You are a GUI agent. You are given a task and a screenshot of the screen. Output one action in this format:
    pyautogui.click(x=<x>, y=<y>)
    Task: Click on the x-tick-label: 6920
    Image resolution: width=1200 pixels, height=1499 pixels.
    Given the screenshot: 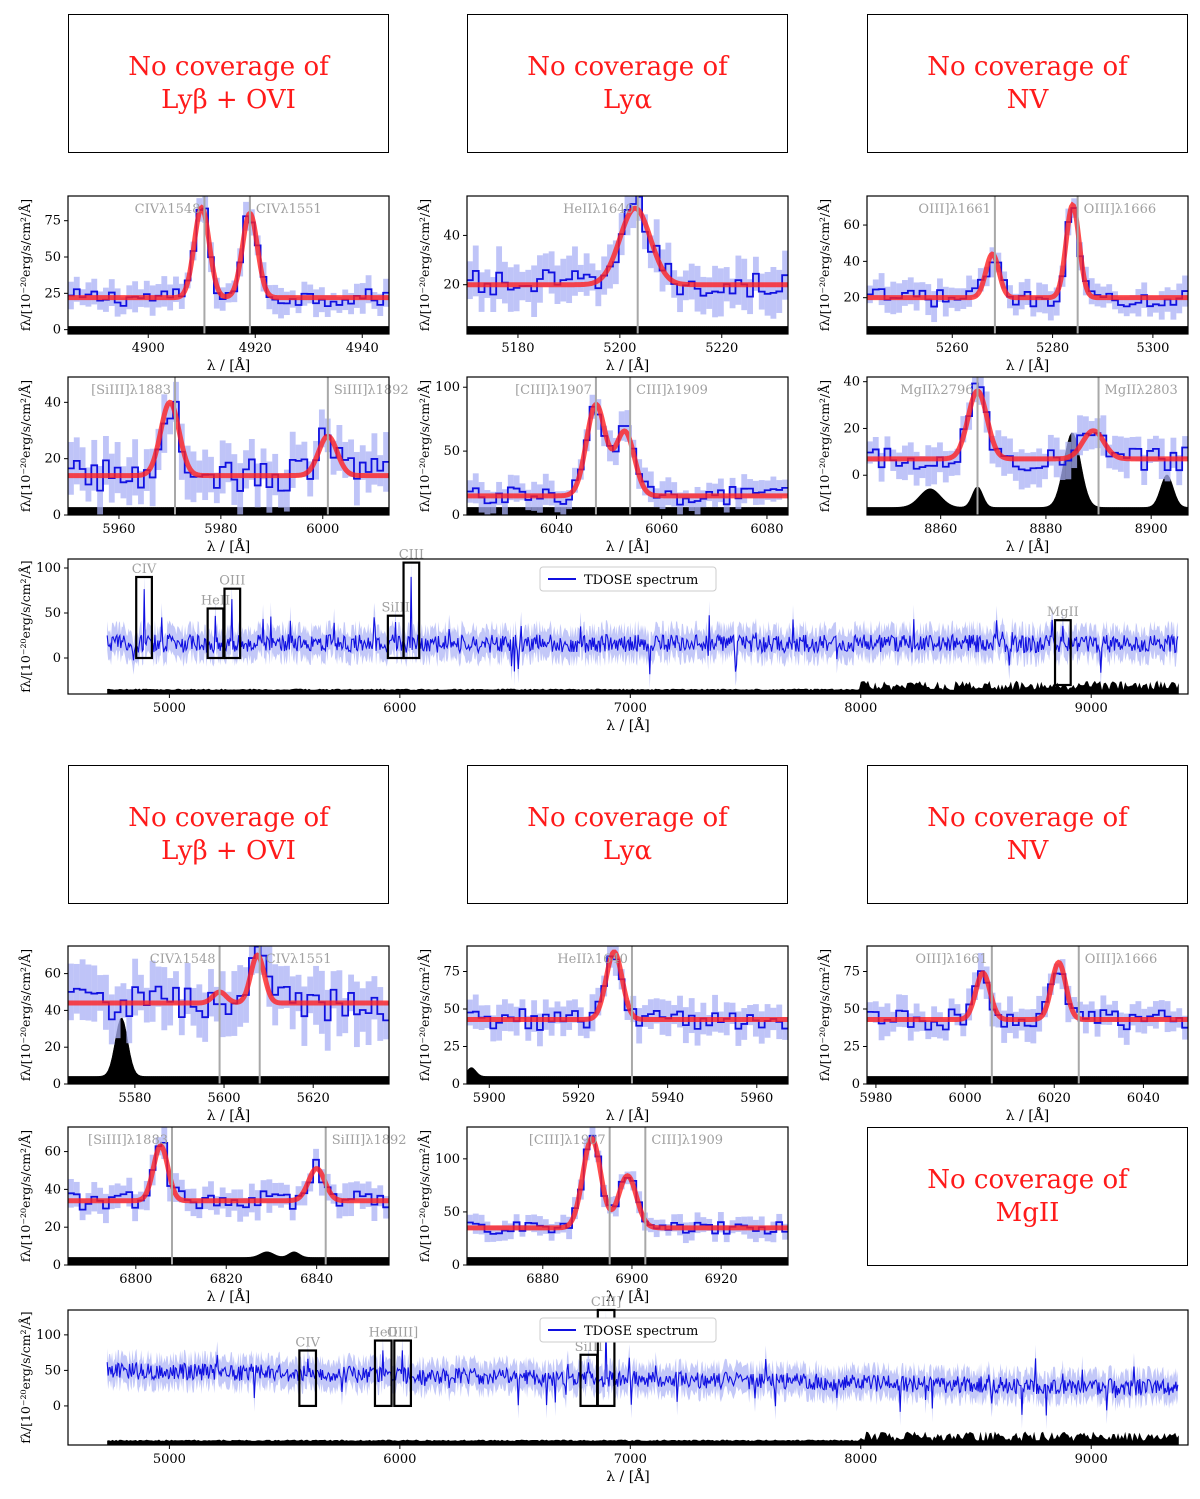 What is the action you would take?
    pyautogui.click(x=721, y=1279)
    